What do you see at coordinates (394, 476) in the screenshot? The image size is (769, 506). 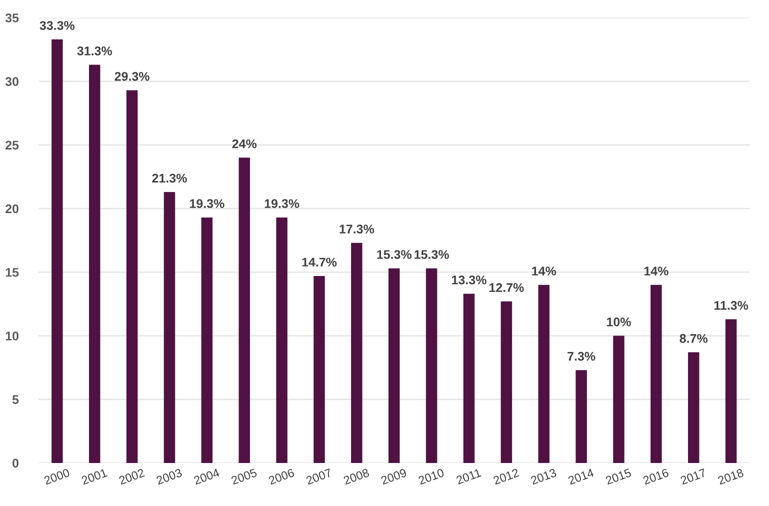 I see `x-tick-label: 2009` at bounding box center [394, 476].